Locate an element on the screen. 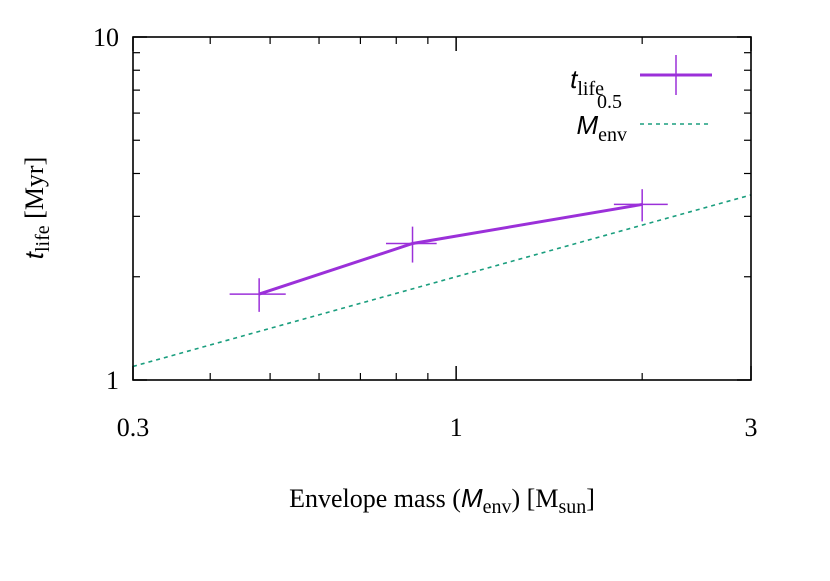 The height and width of the screenshot is (581, 830). legend-label-model: Menv0.5 is located at coordinates (601, 118).